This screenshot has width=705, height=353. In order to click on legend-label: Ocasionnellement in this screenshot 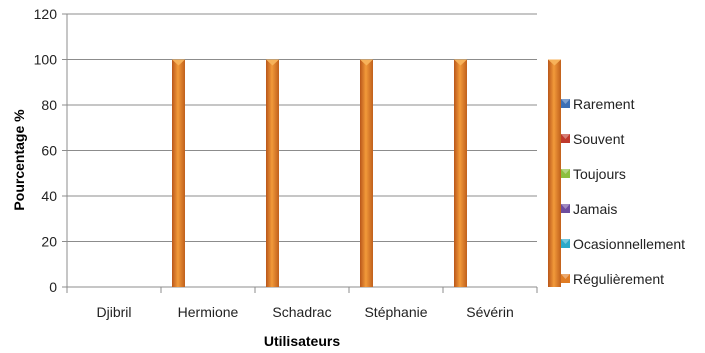, I will do `click(629, 244)`.